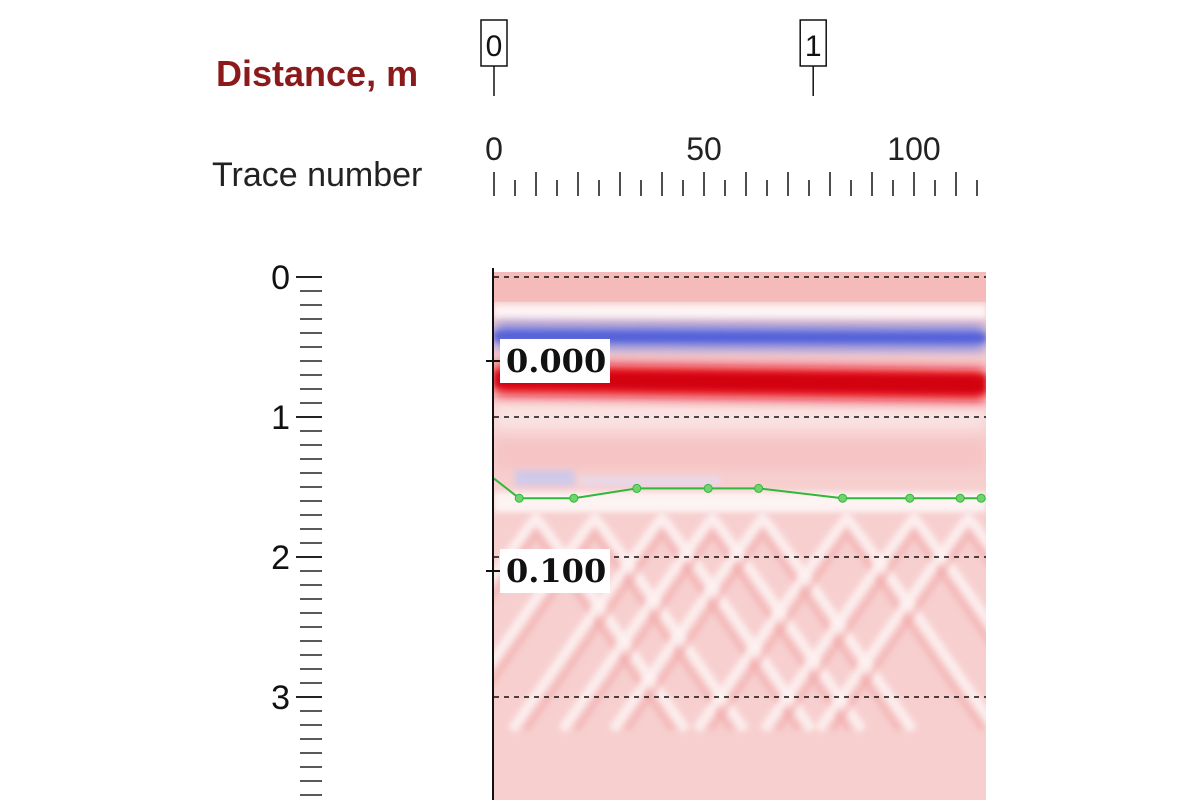 This screenshot has width=1200, height=800. Describe the element at coordinates (913, 149) in the screenshot. I see `trace-tick-label: 100` at that location.